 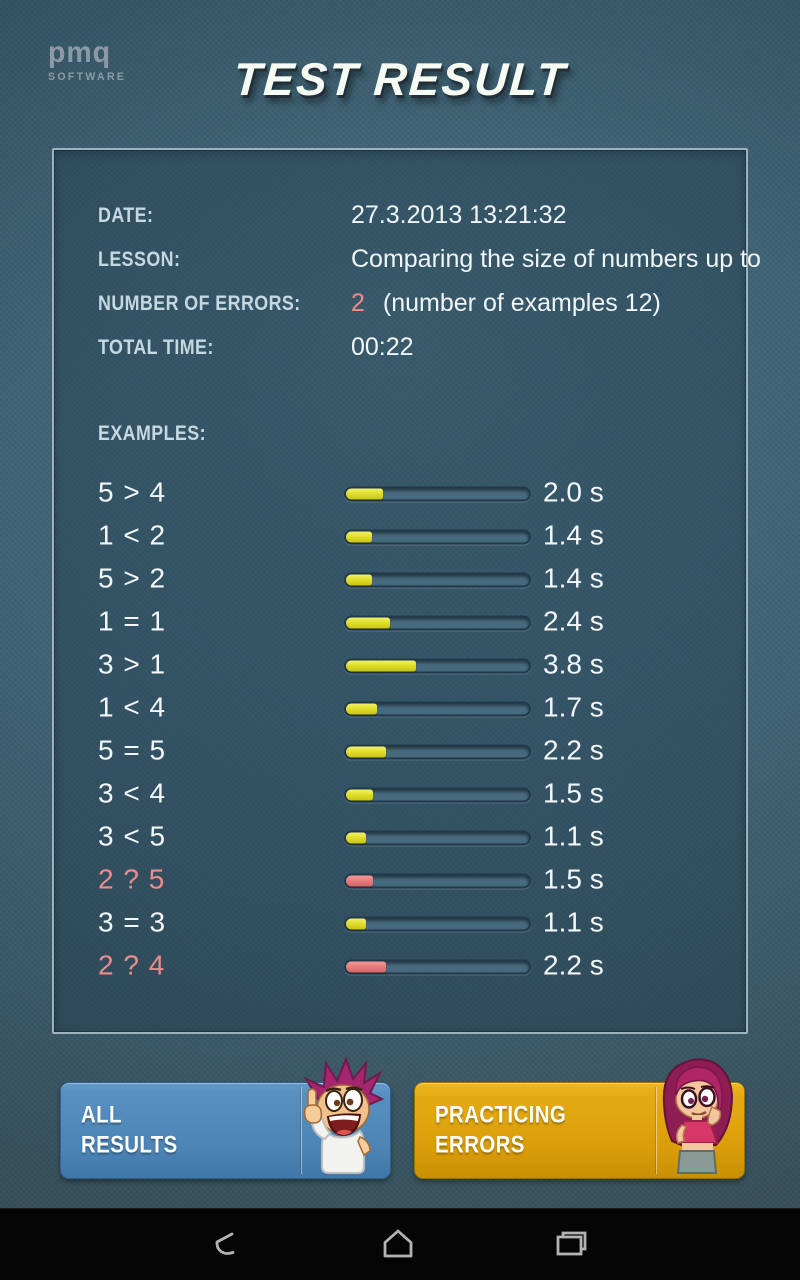 What do you see at coordinates (132, 578) in the screenshot?
I see `example-expression: 5 > 2` at bounding box center [132, 578].